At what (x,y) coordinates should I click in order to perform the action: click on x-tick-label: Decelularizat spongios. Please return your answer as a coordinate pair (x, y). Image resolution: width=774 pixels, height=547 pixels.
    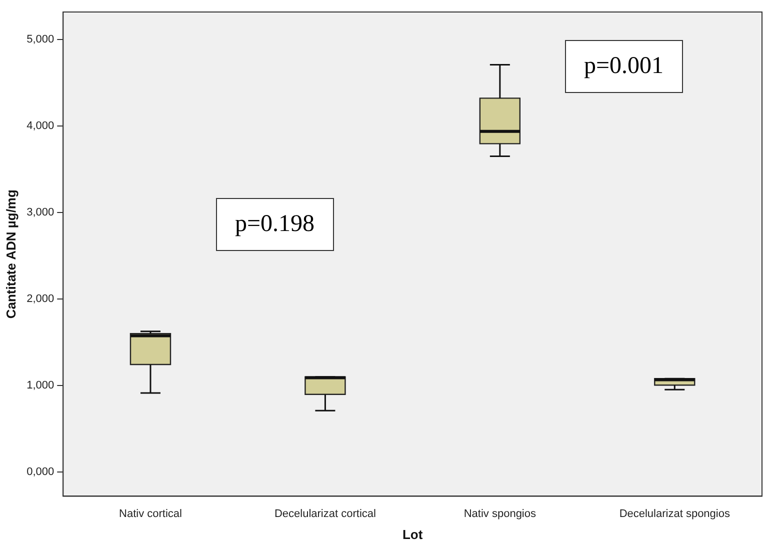
    Looking at the image, I should click on (674, 514).